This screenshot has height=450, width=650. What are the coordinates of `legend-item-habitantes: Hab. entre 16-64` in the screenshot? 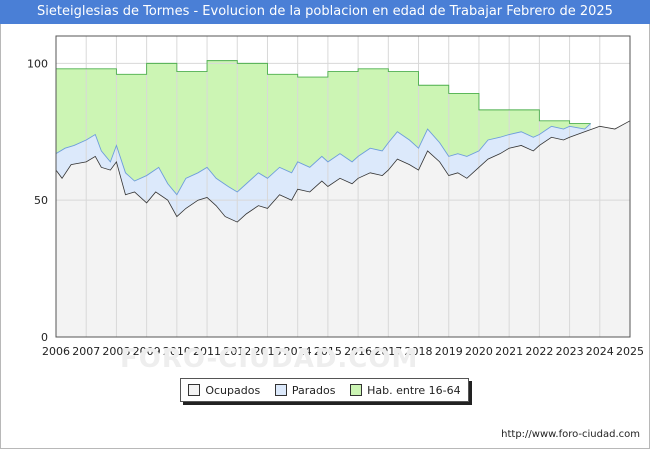 It's located at (405, 390).